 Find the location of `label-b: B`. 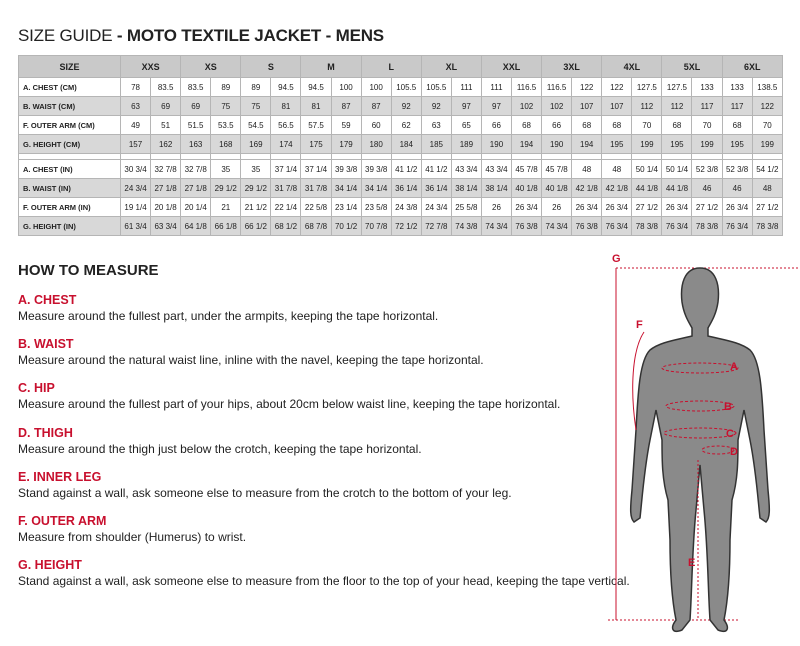

label-b: B is located at coordinates (728, 407).